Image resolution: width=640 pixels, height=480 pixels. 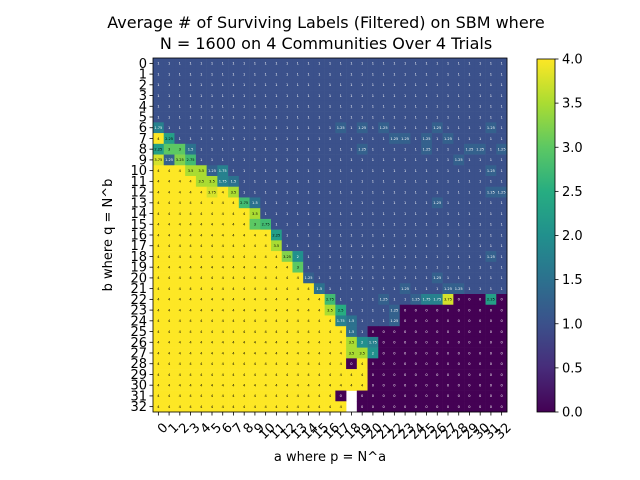 I want to click on colorbar-tick-label: 0.0, so click(x=572, y=413).